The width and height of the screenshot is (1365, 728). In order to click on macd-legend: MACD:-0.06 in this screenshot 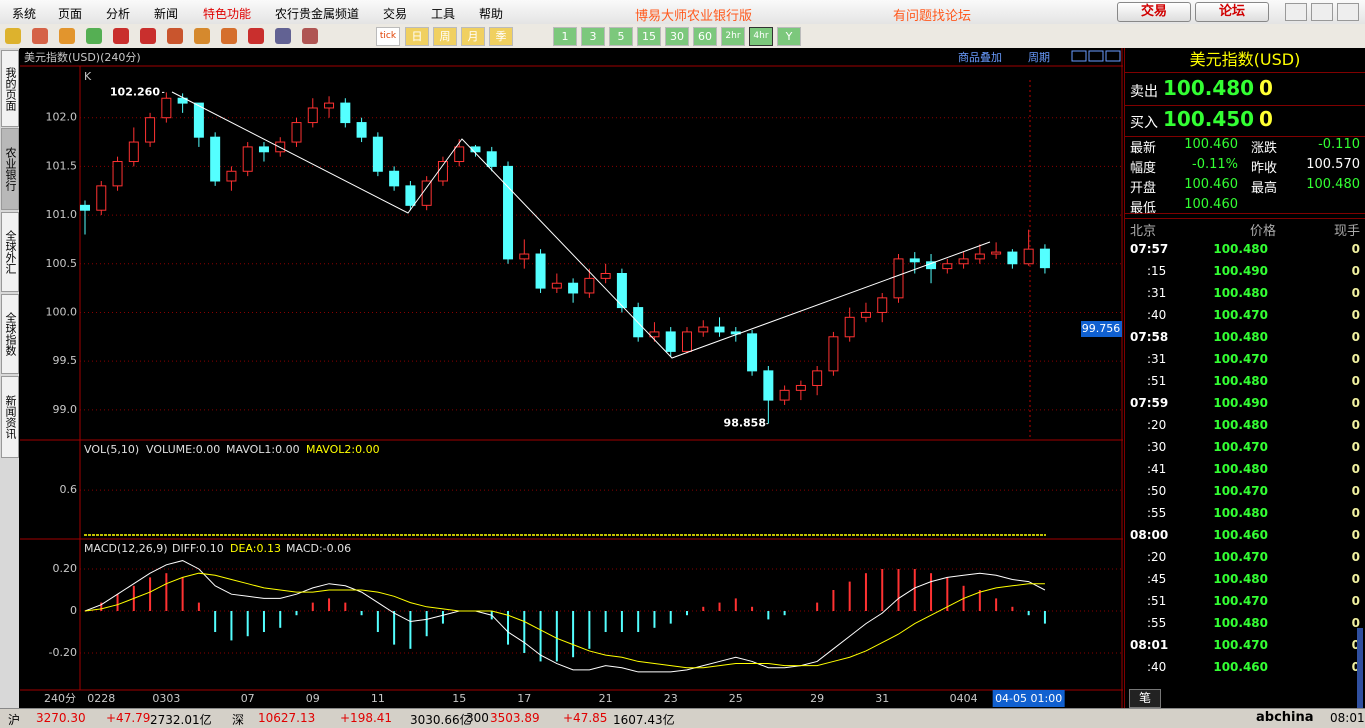, I will do `click(318, 548)`.